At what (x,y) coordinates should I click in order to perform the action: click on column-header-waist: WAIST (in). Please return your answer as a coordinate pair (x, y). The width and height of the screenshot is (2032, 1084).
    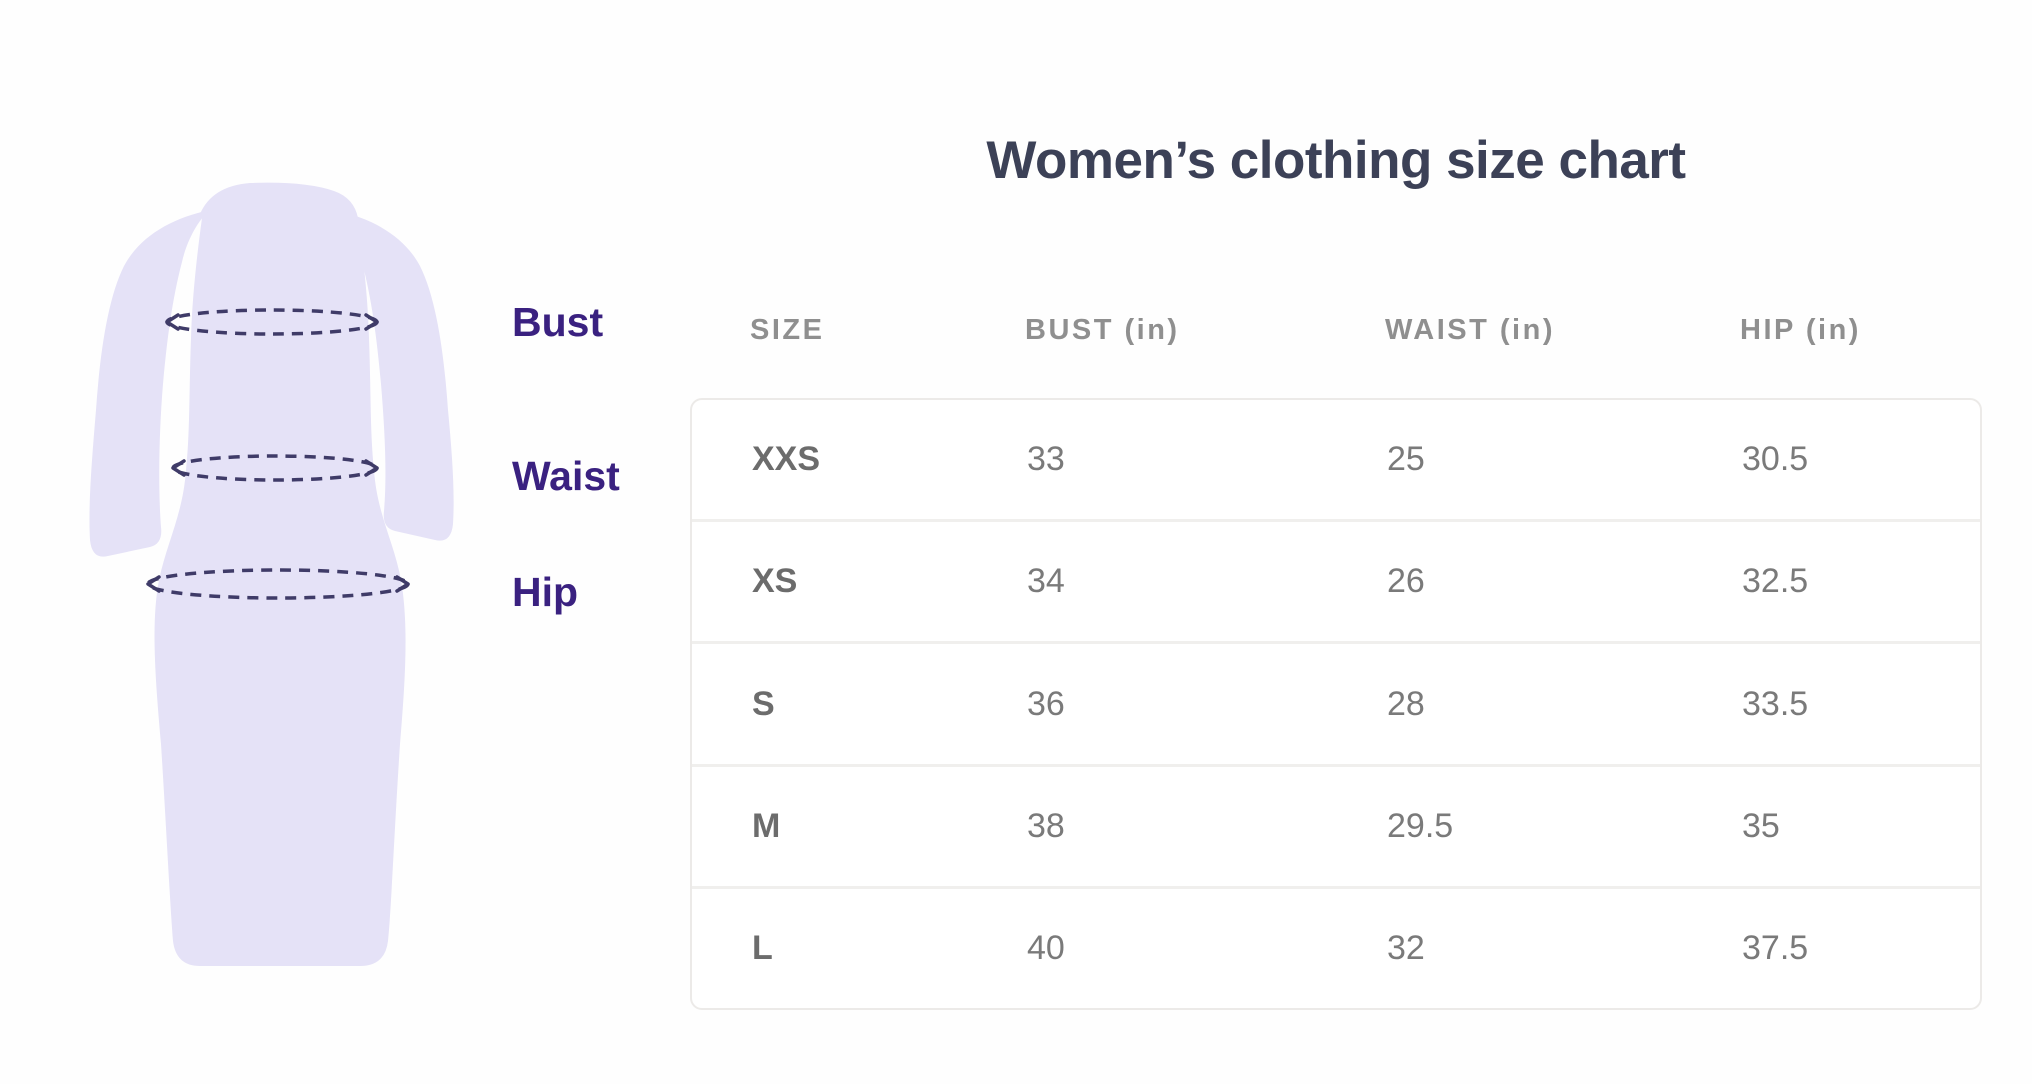
    Looking at the image, I should click on (1470, 329).